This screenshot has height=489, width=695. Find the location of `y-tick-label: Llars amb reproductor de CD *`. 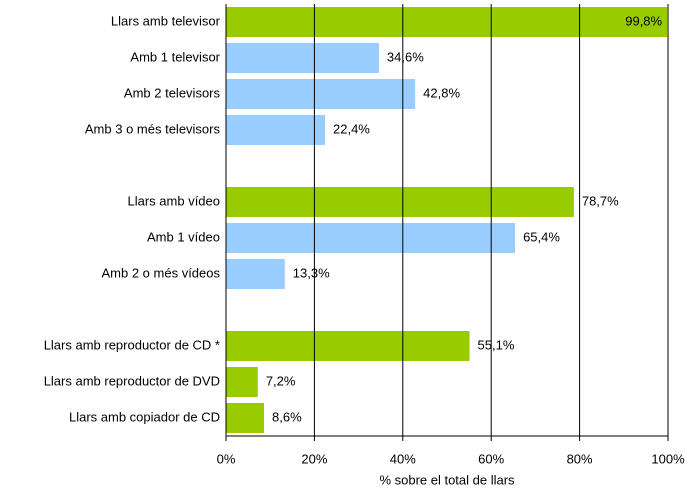

y-tick-label: Llars amb reproductor de CD * is located at coordinates (132, 344).